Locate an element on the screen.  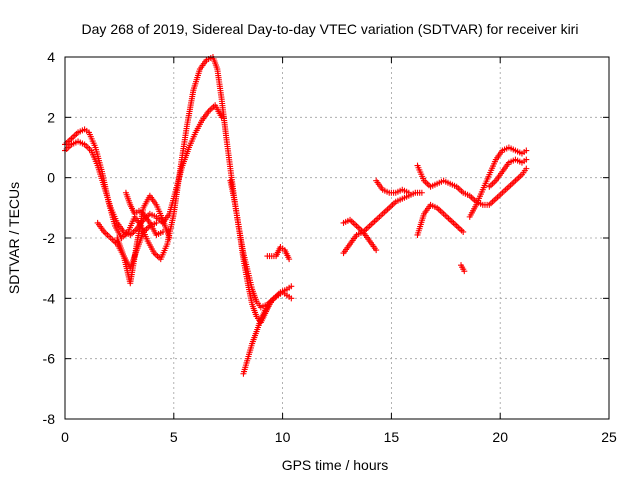
series-arc-4b is located at coordinates (440, 219).